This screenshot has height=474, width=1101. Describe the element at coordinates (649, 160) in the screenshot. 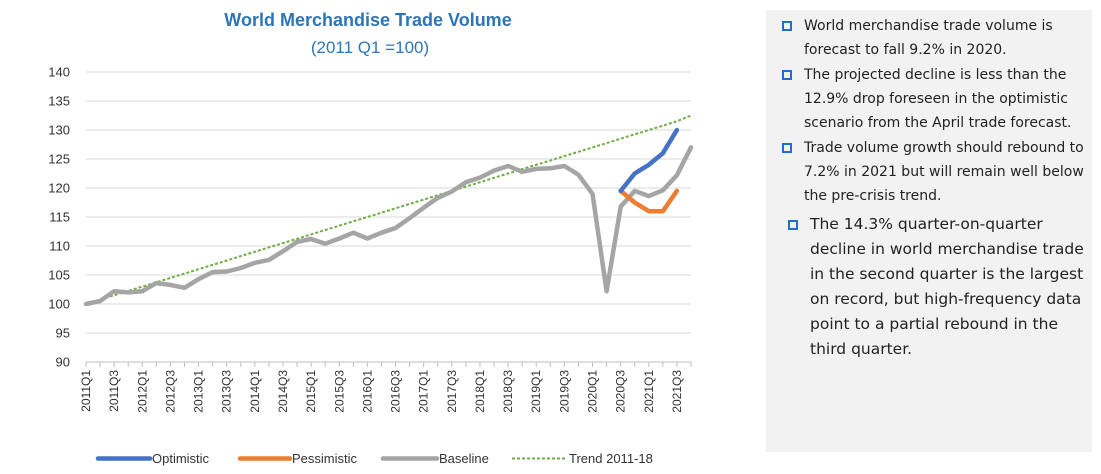

I see `series-line-optimistic` at that location.